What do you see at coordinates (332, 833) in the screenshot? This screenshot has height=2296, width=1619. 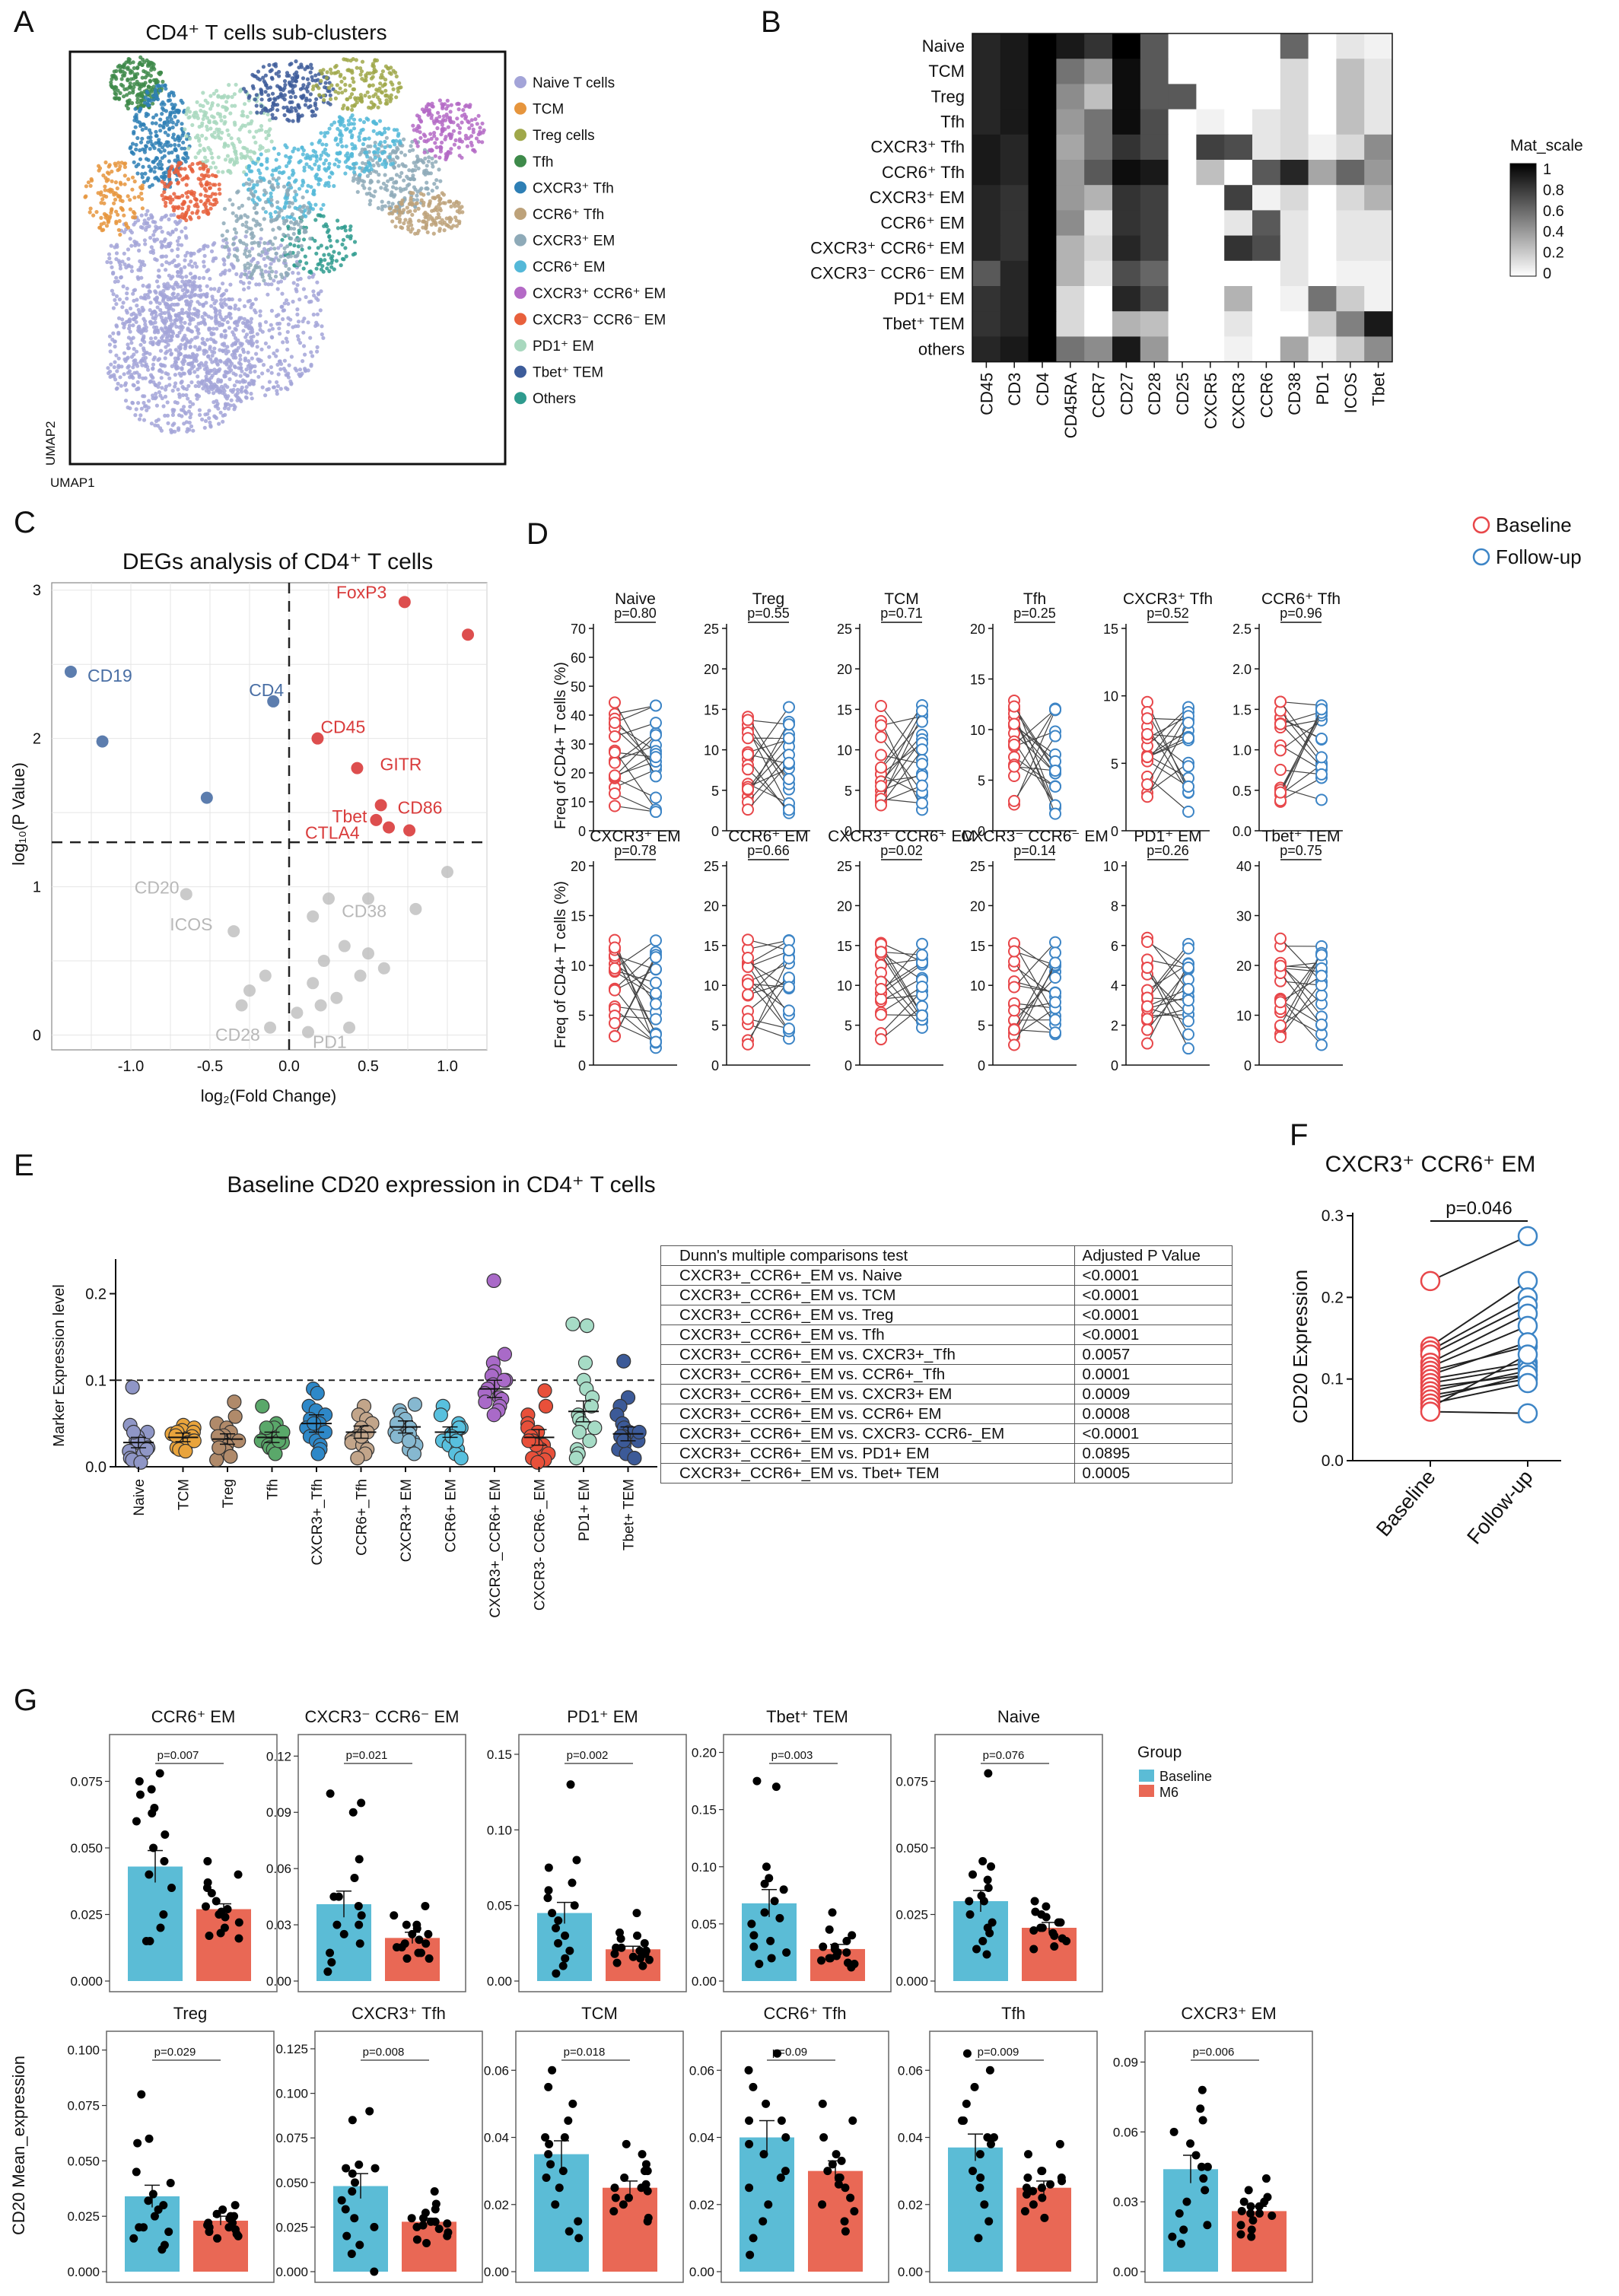 I see `volcano-point-label: CTLA4` at bounding box center [332, 833].